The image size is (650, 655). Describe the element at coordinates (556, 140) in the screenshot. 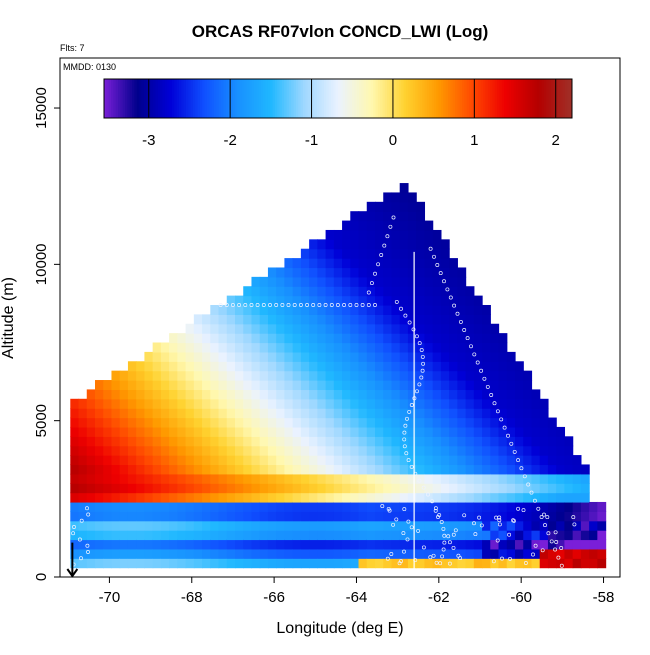

I see `colorbar-tick-label: 2` at that location.